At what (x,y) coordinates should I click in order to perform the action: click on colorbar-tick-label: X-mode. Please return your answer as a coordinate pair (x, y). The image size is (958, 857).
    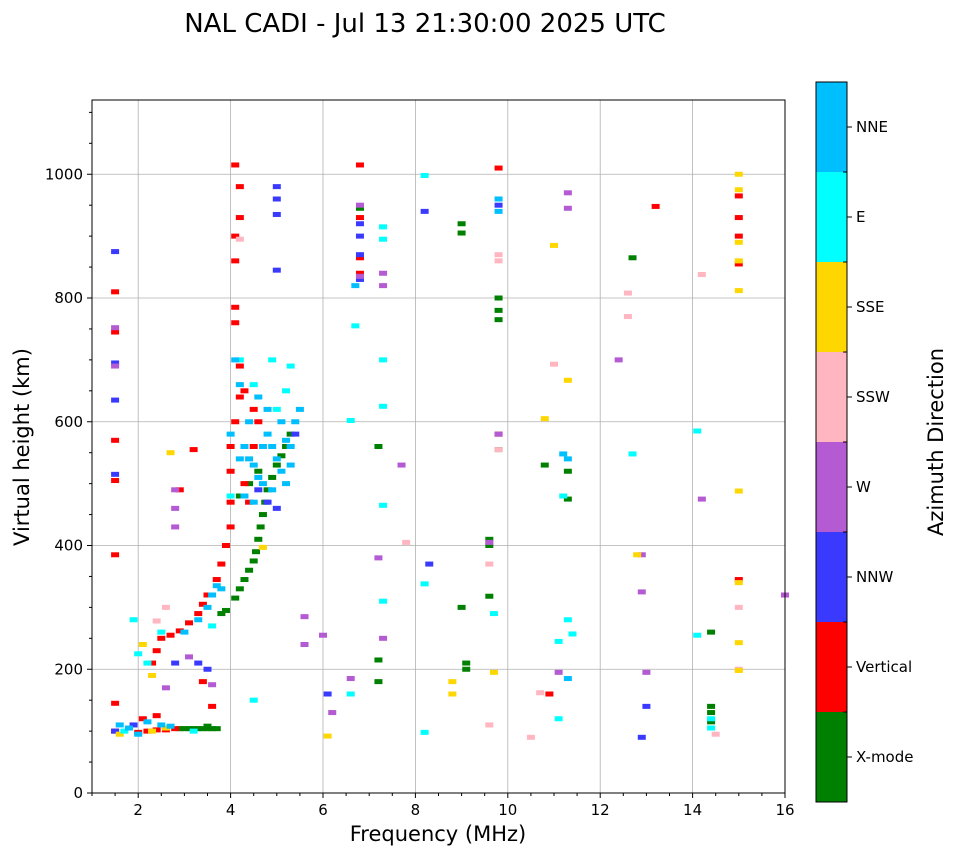
    Looking at the image, I should click on (884, 757).